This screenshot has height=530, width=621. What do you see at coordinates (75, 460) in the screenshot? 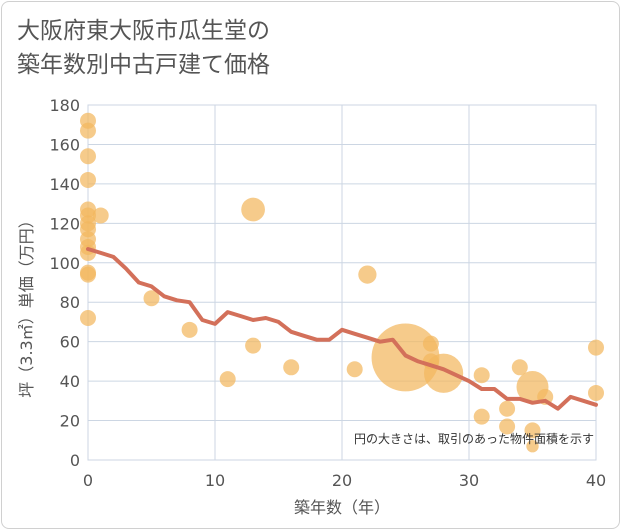
I see `y-tick-label: 0` at bounding box center [75, 460].